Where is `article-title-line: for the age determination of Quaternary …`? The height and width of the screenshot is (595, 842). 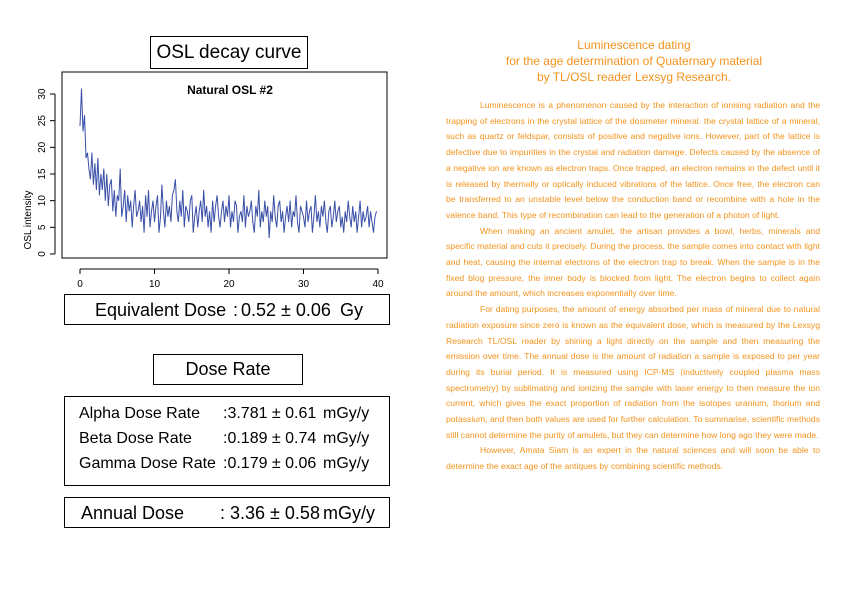
article-title-line: for the age determination of Quaternary … is located at coordinates (634, 61).